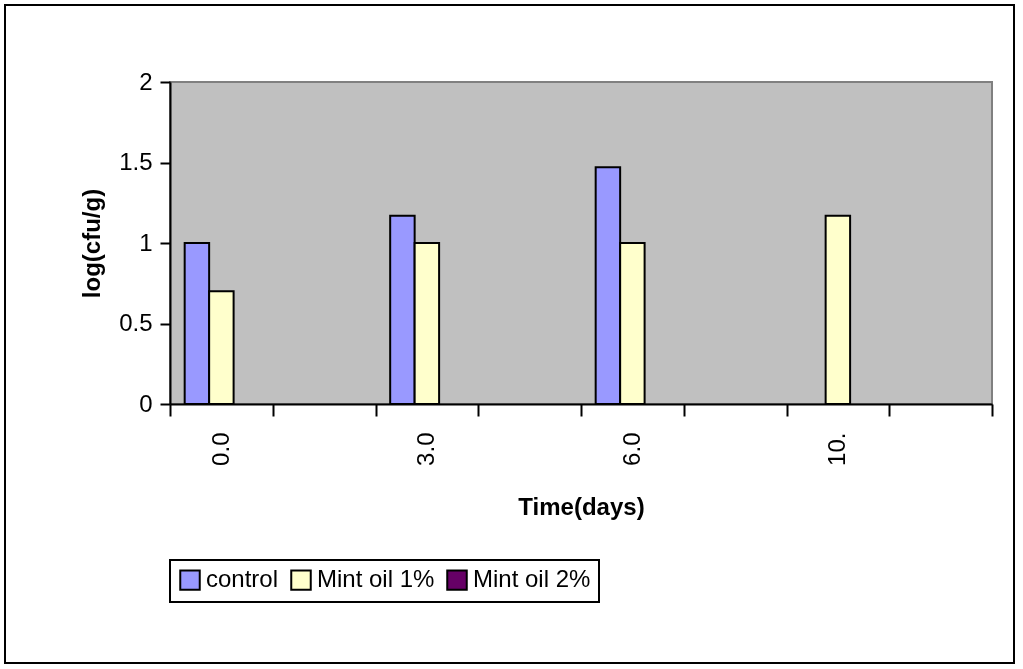 The image size is (1023, 669). Describe the element at coordinates (631, 449) in the screenshot. I see `x-tick-label: 6.0` at that location.